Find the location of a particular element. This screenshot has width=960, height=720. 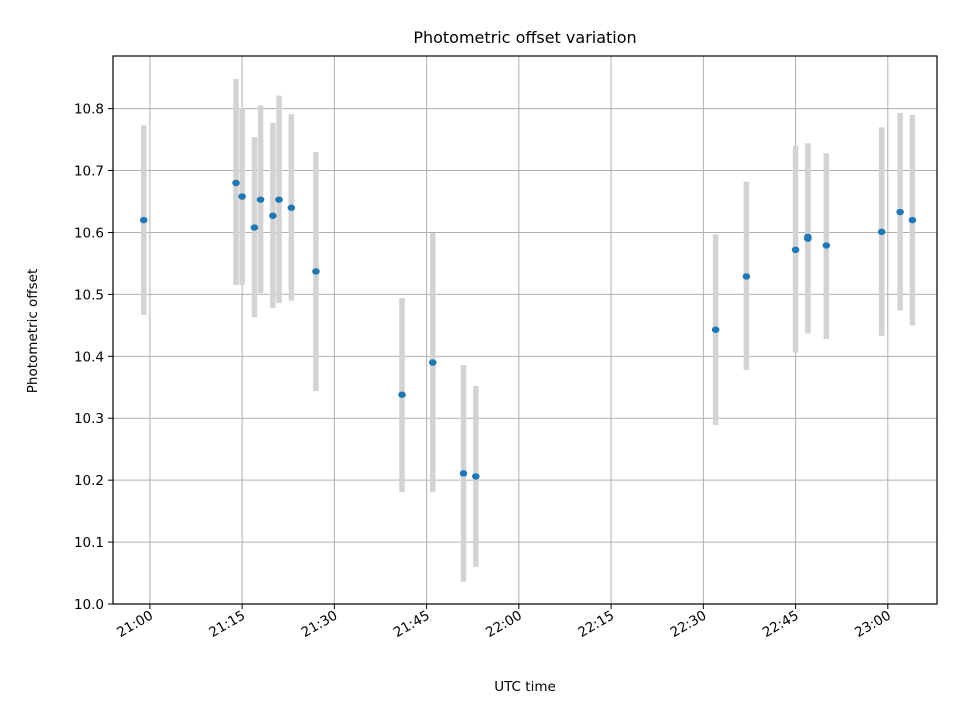

x-tick-label: 22:45 is located at coordinates (781, 624).